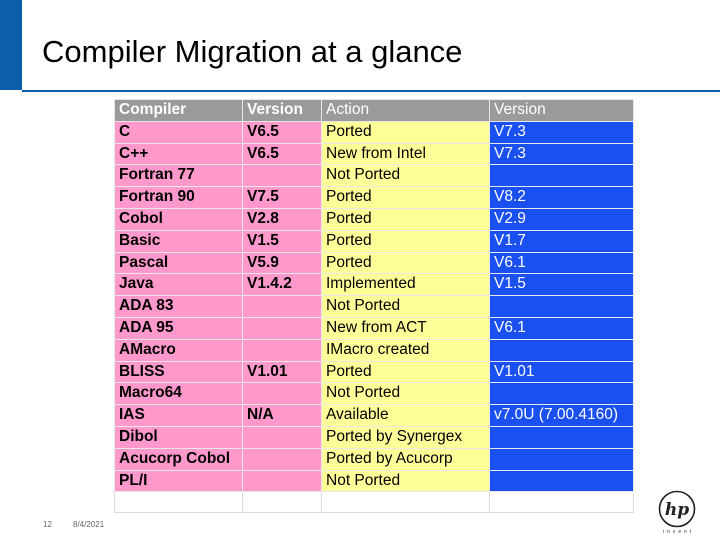 Image resolution: width=720 pixels, height=540 pixels. Describe the element at coordinates (405, 154) in the screenshot. I see `cell-action: New from Intel` at that location.